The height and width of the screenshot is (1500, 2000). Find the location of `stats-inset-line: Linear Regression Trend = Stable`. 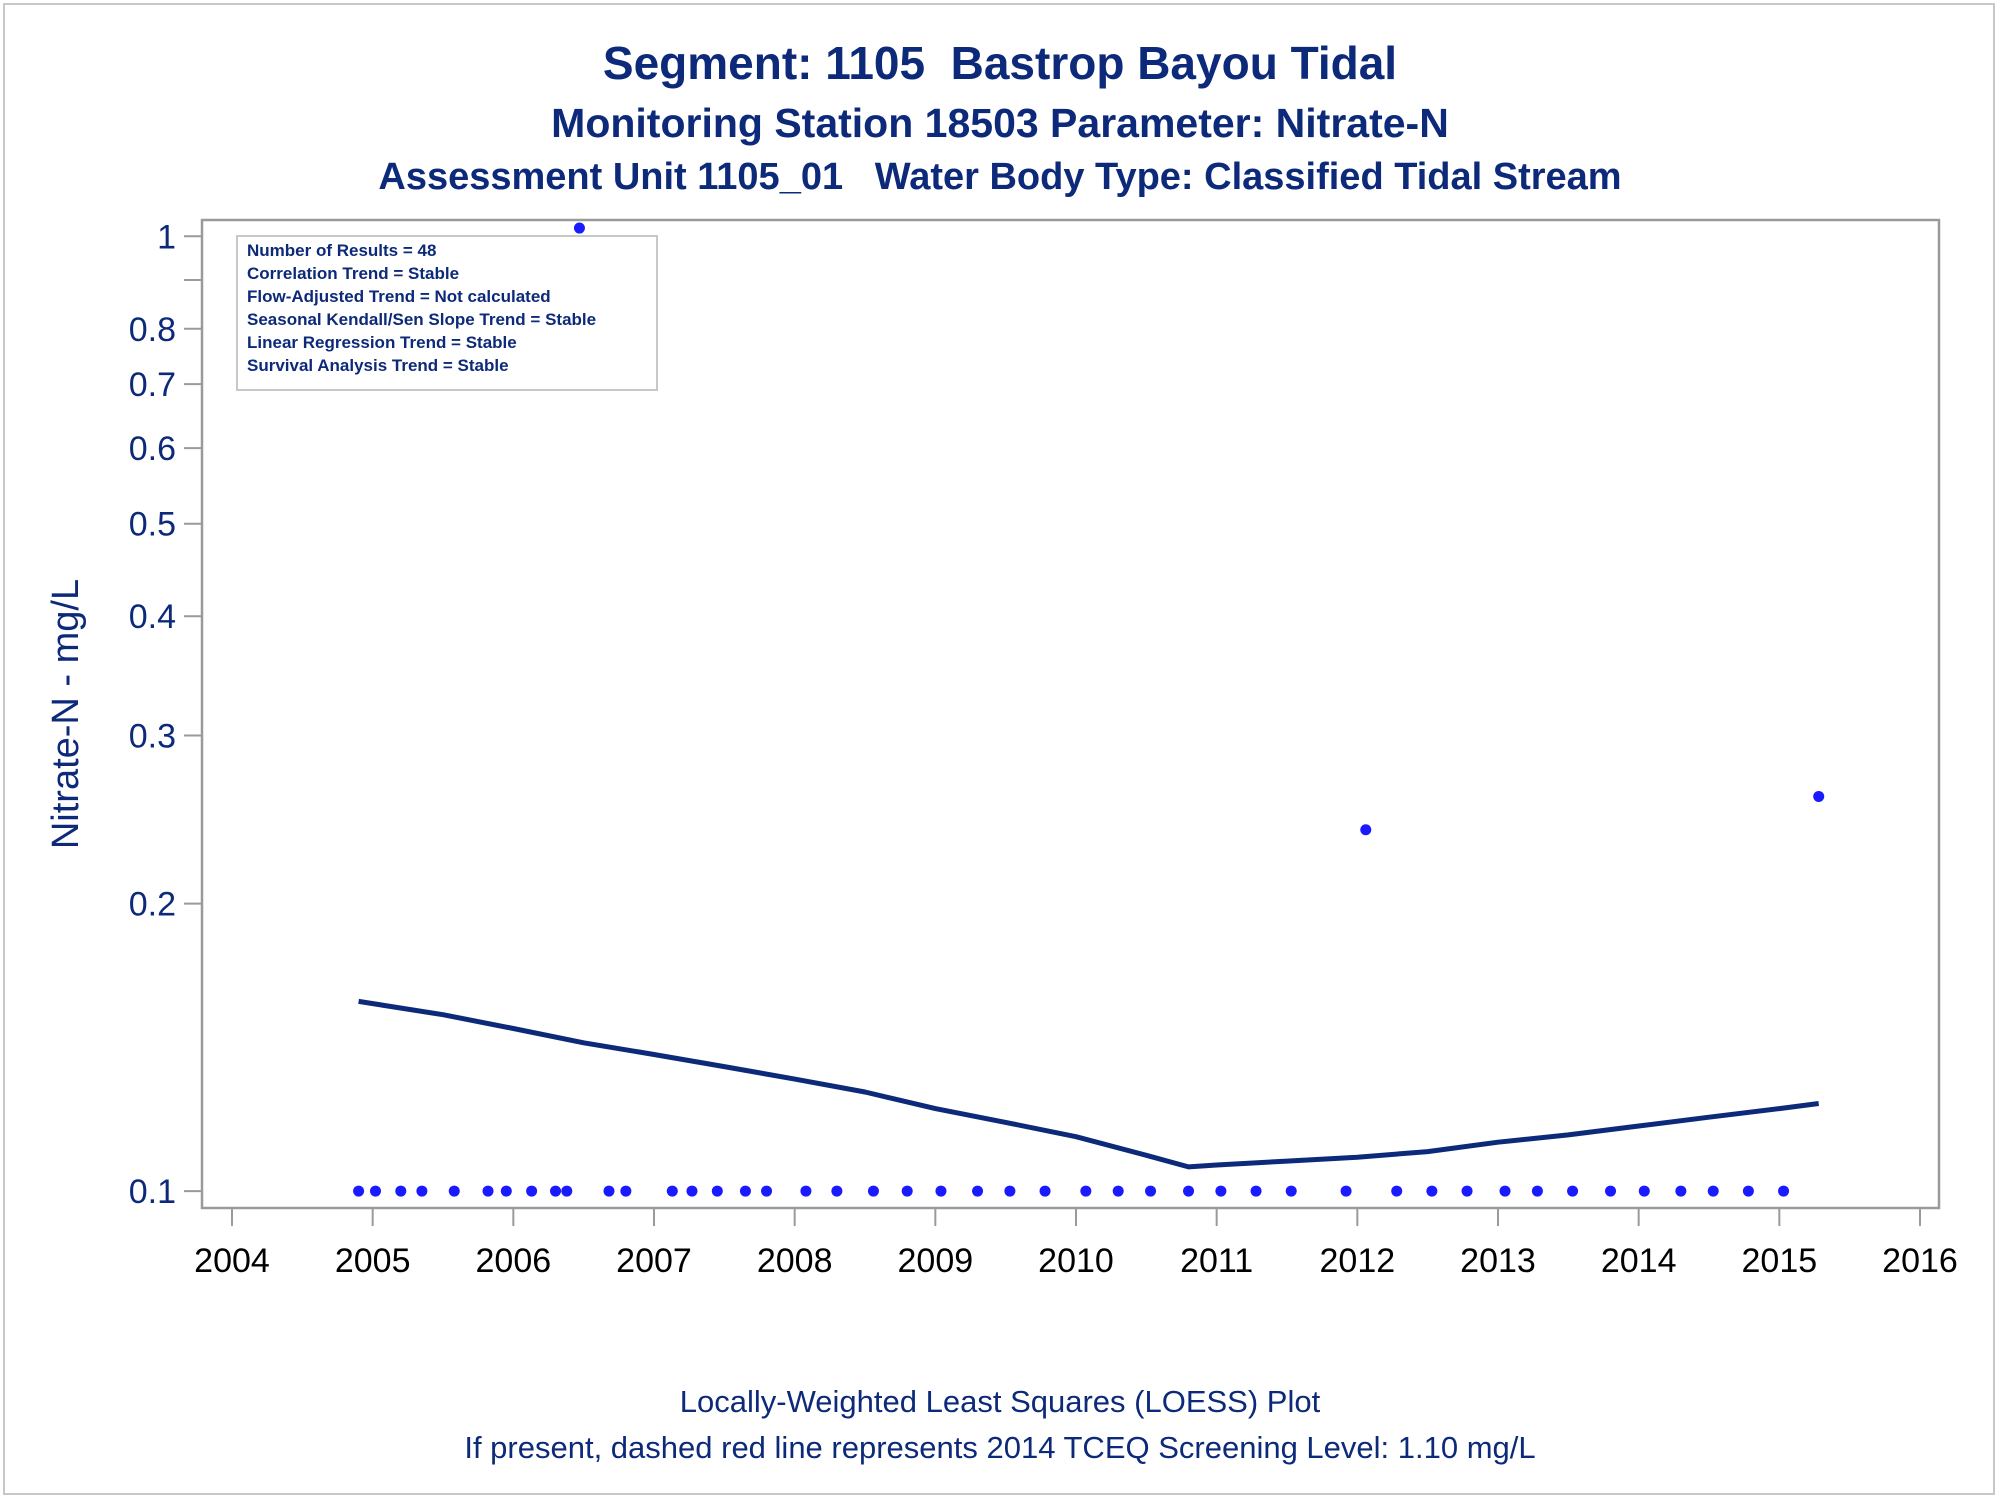

stats-inset-line: Linear Regression Trend = Stable is located at coordinates (382, 342).